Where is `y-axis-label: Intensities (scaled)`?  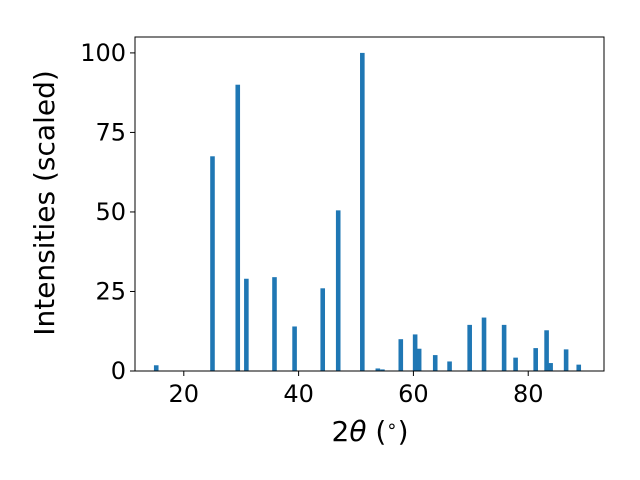 y-axis-label: Intensities (scaled) is located at coordinates (44, 203).